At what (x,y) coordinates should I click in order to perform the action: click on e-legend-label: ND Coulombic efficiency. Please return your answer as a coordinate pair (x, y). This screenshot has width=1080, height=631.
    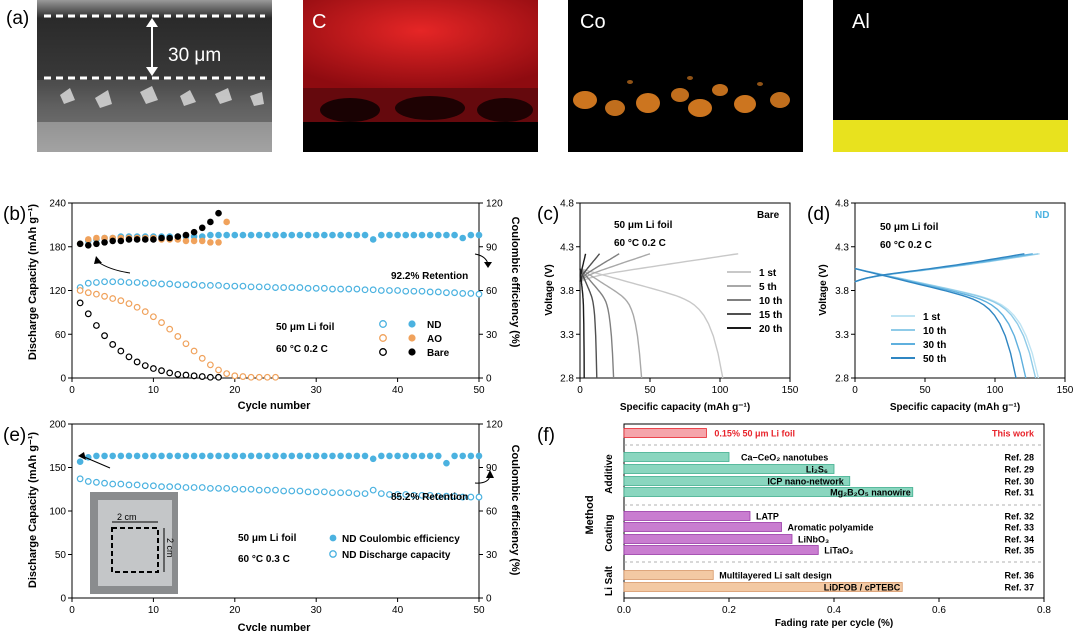
    Looking at the image, I should click on (401, 539).